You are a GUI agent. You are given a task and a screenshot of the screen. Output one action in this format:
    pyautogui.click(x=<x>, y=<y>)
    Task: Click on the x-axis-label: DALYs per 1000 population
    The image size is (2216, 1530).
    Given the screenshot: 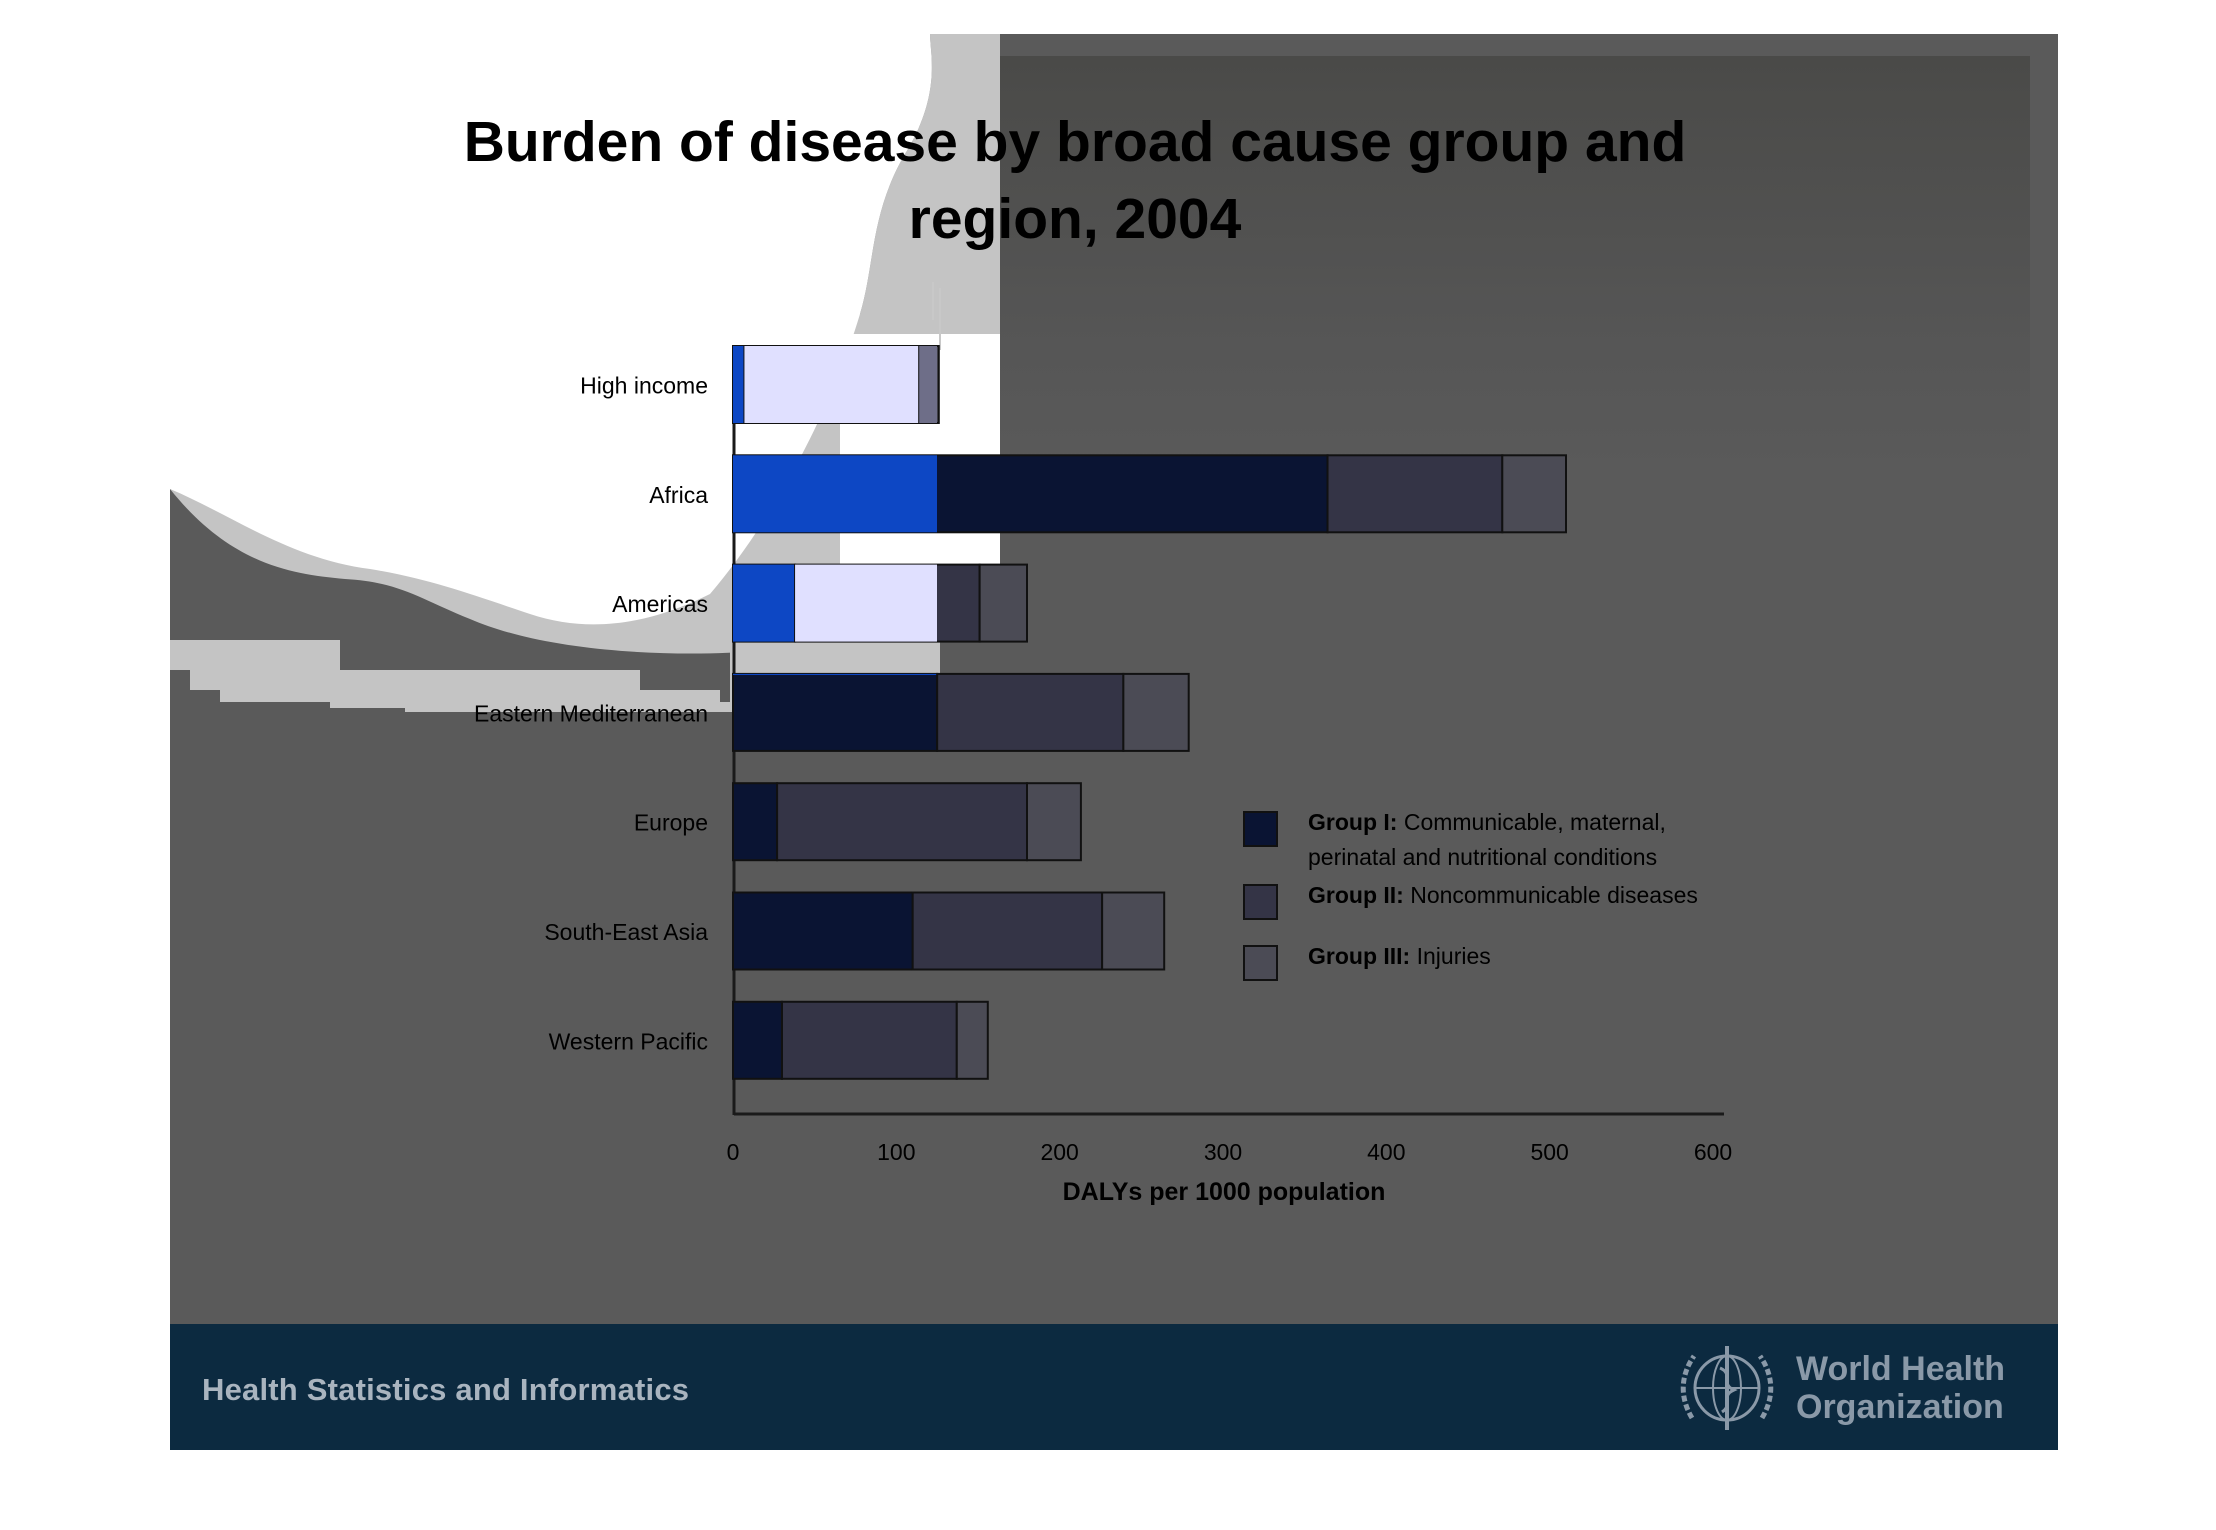 What is the action you would take?
    pyautogui.click(x=1224, y=1192)
    